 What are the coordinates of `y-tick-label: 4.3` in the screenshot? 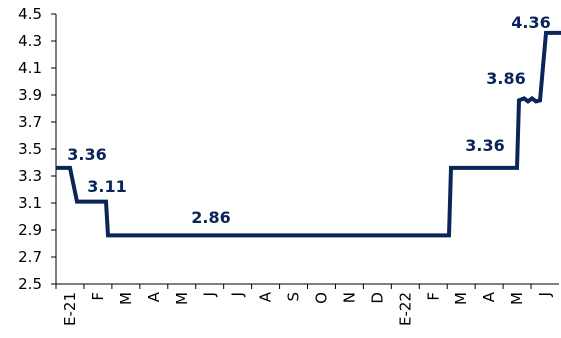 It's located at (30, 41).